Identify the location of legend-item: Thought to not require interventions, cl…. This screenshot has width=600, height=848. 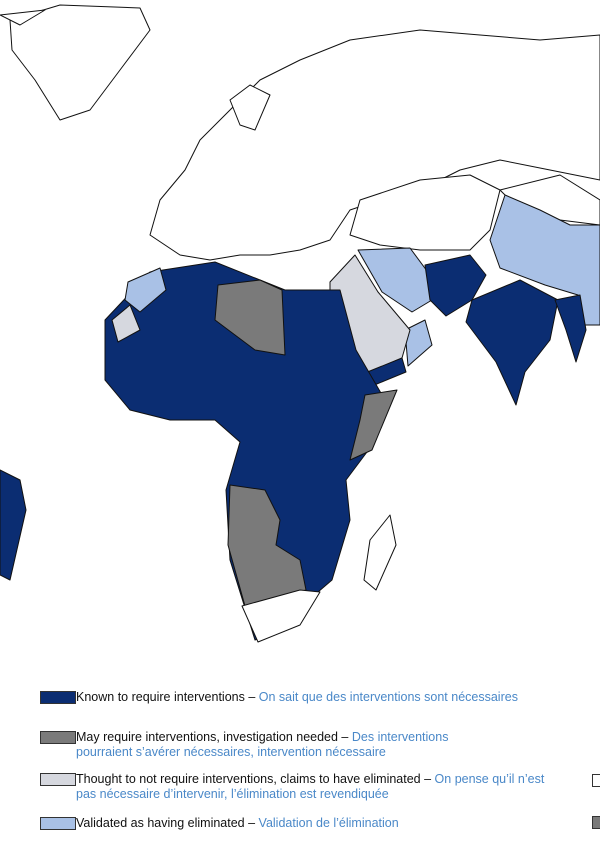
(295, 787).